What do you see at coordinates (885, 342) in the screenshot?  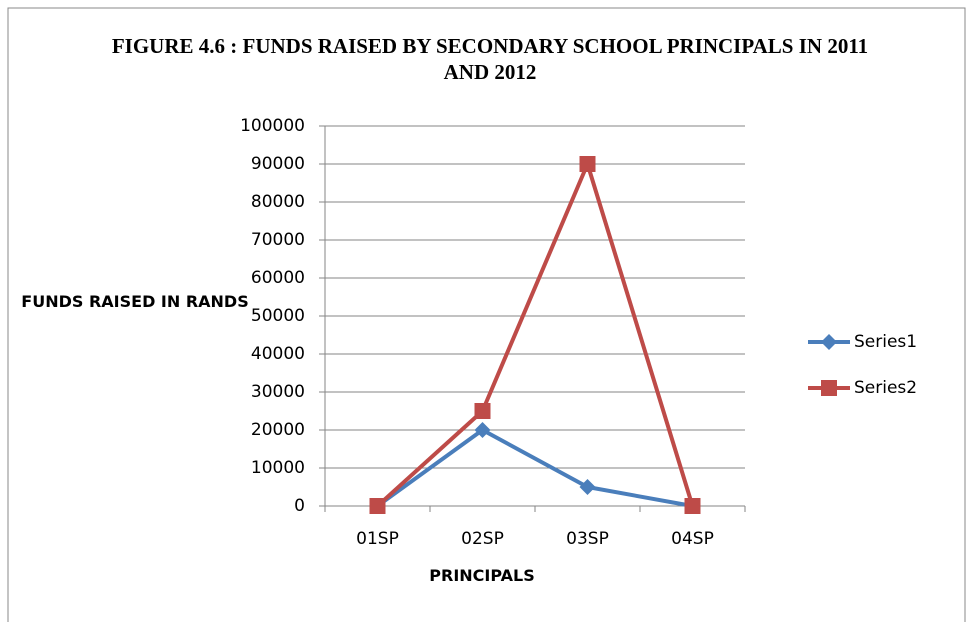 I see `legend-label: Series1` at bounding box center [885, 342].